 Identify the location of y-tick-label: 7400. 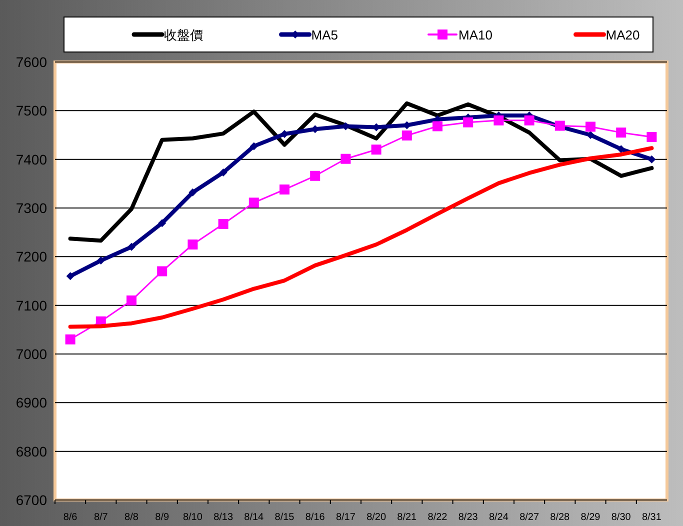
(32, 159).